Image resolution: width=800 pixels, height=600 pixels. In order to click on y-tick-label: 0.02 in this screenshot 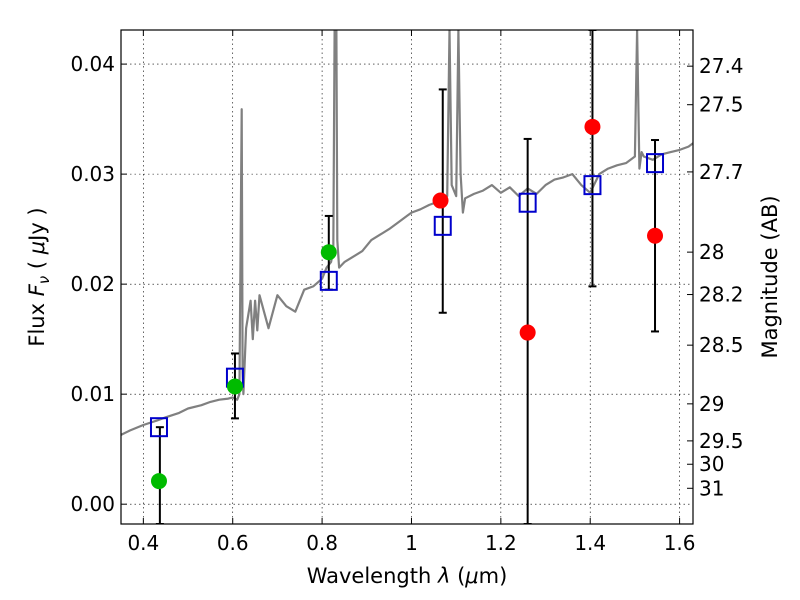, I will do `click(92, 284)`.